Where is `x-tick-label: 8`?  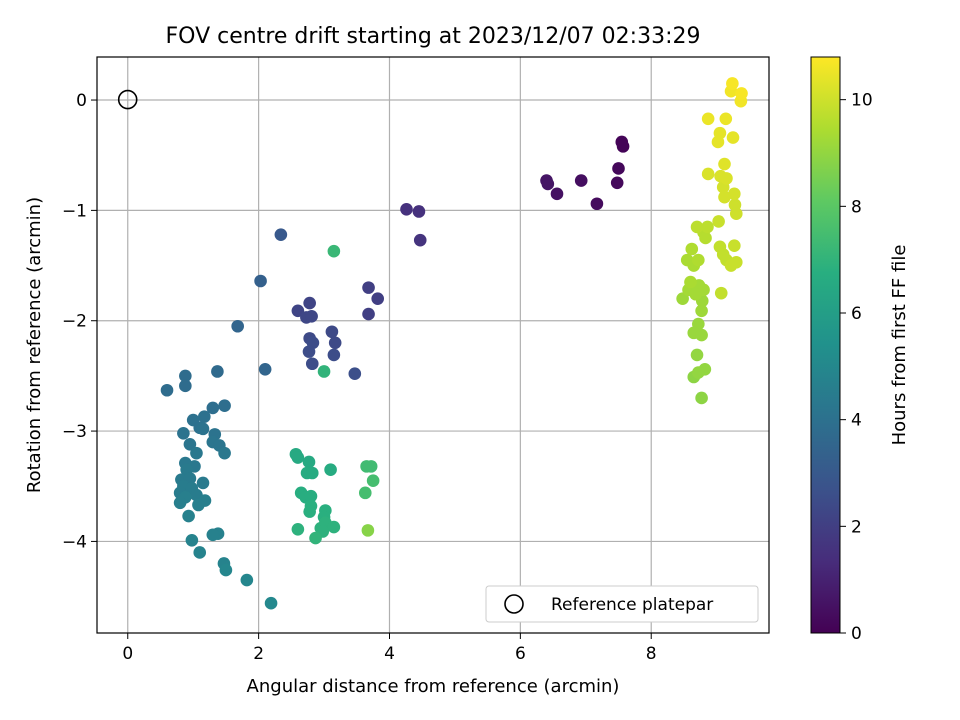 x-tick-label: 8 is located at coordinates (651, 654).